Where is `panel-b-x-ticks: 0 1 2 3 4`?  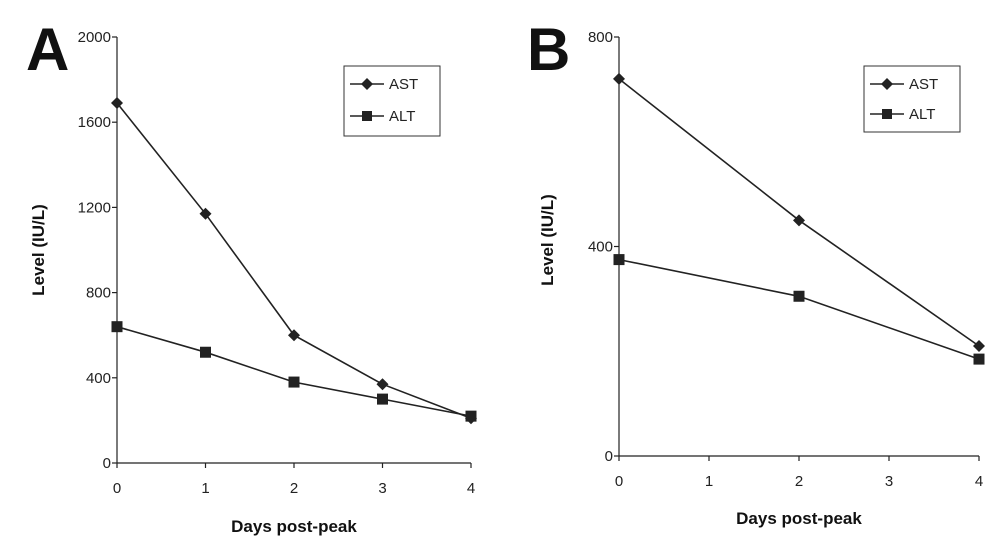 panel-b-x-ticks: 0 1 2 3 4 is located at coordinates (799, 473).